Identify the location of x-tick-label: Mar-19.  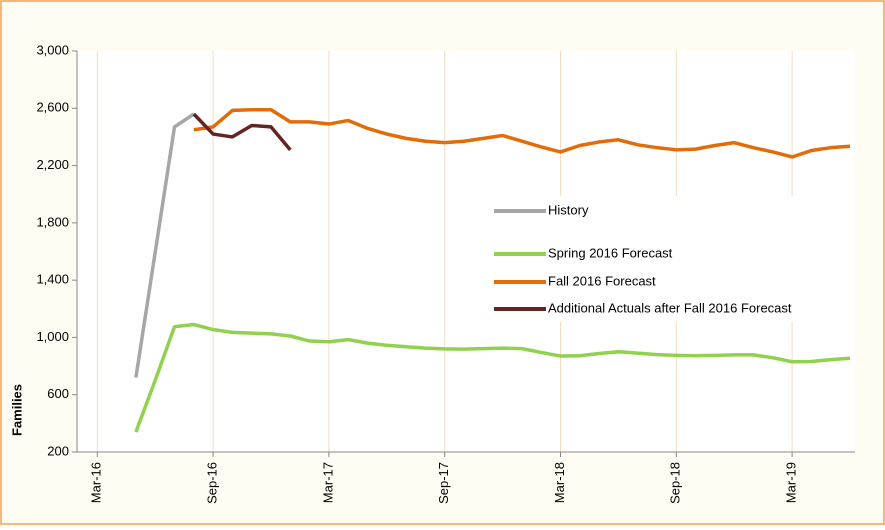
(791, 482).